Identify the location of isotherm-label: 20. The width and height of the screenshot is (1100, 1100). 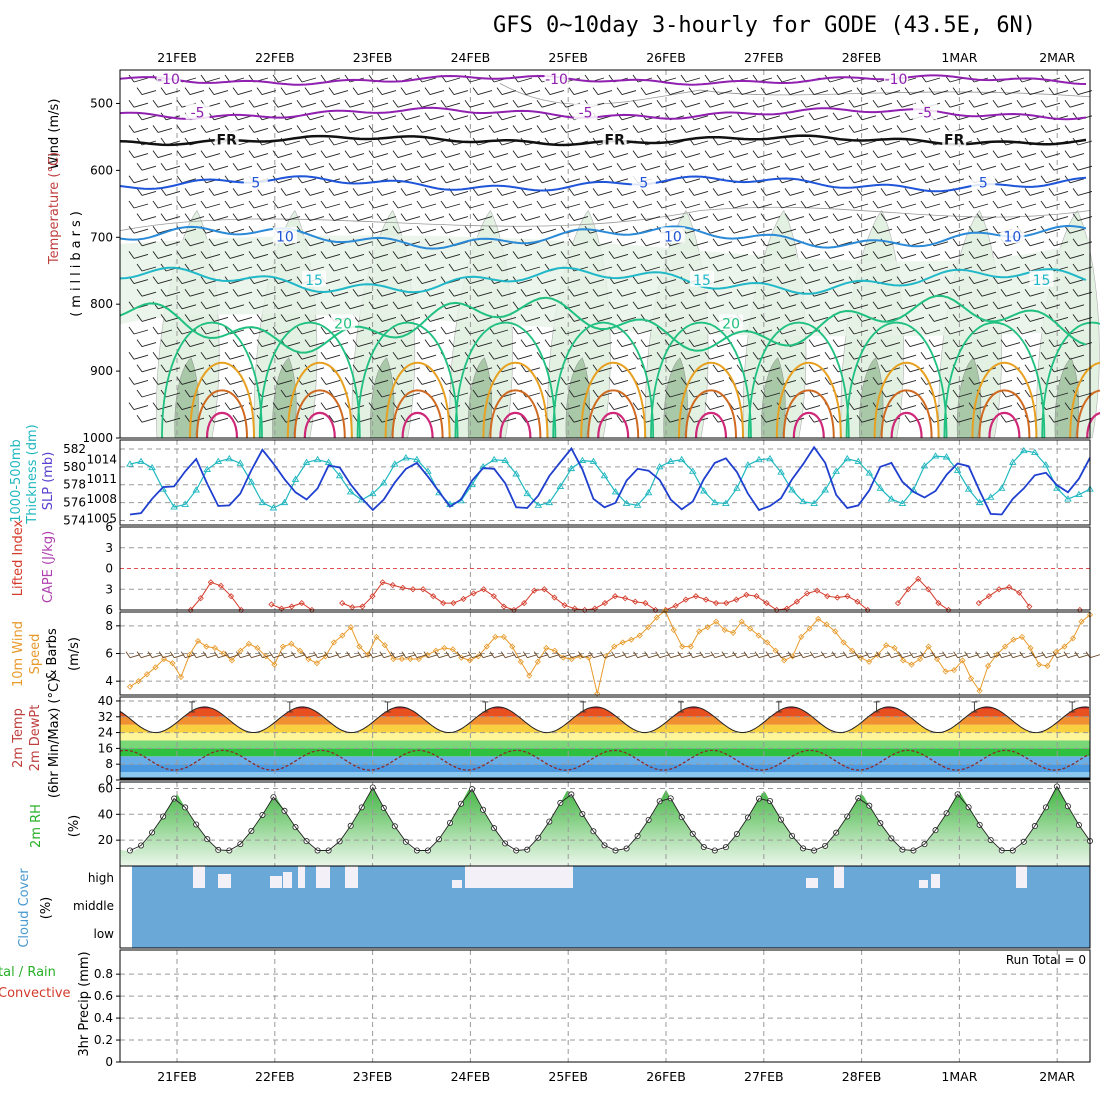
(731, 324).